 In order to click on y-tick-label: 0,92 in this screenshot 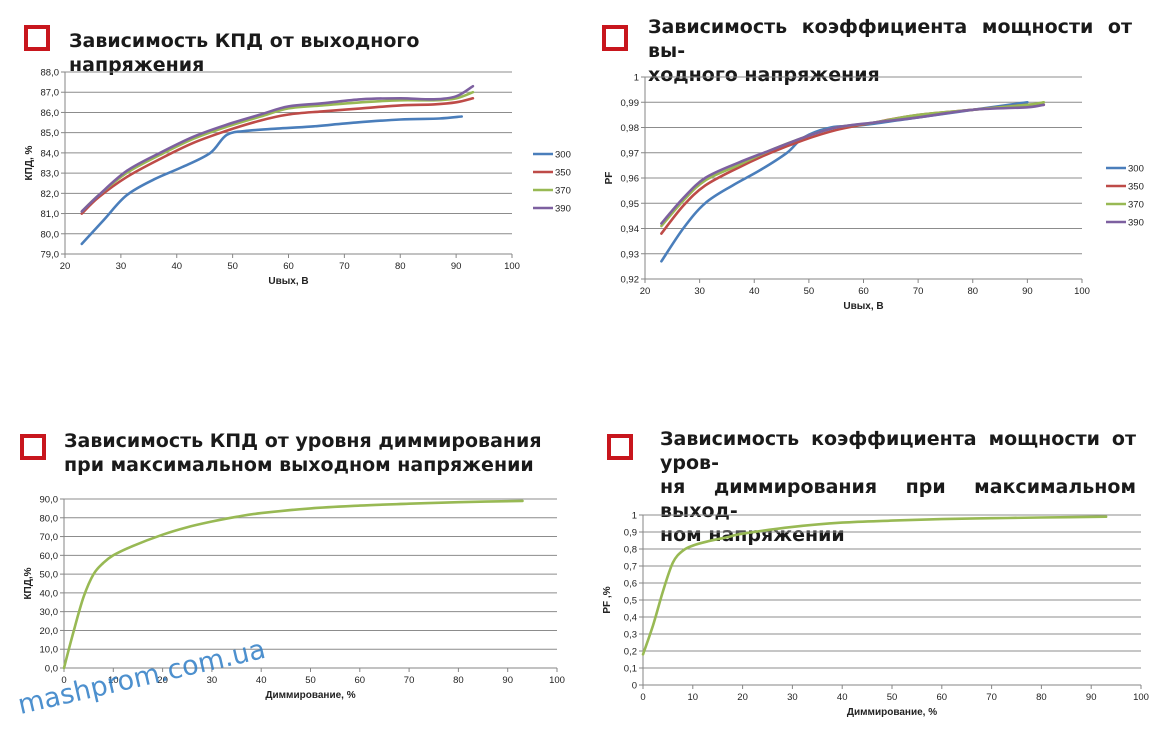, I will do `click(630, 280)`.